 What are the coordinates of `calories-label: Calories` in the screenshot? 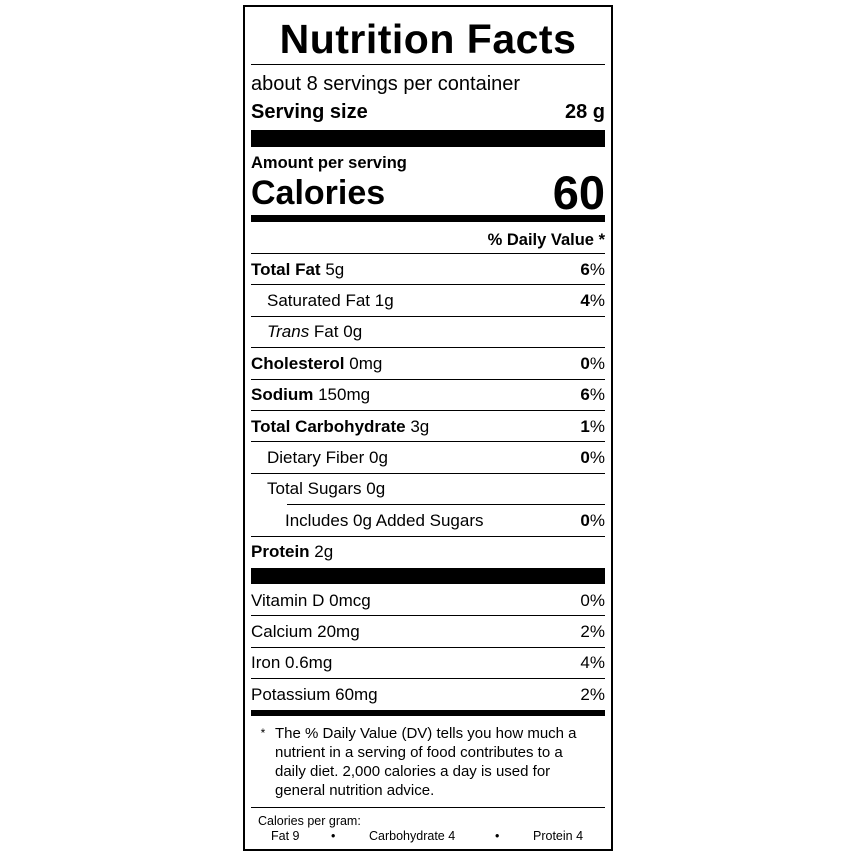 It's located at (318, 193).